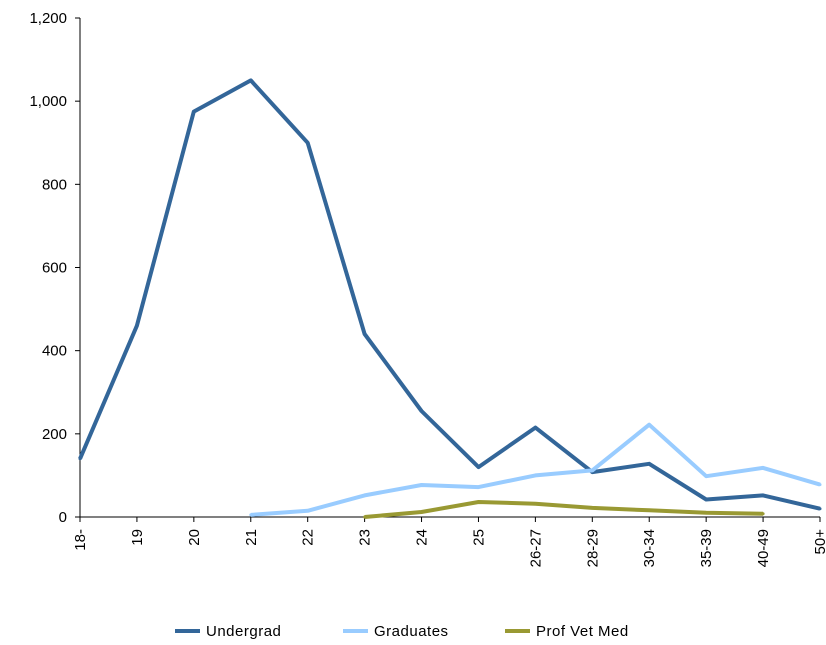 The height and width of the screenshot is (645, 826). What do you see at coordinates (137, 537) in the screenshot?
I see `x-tick-label: 19` at bounding box center [137, 537].